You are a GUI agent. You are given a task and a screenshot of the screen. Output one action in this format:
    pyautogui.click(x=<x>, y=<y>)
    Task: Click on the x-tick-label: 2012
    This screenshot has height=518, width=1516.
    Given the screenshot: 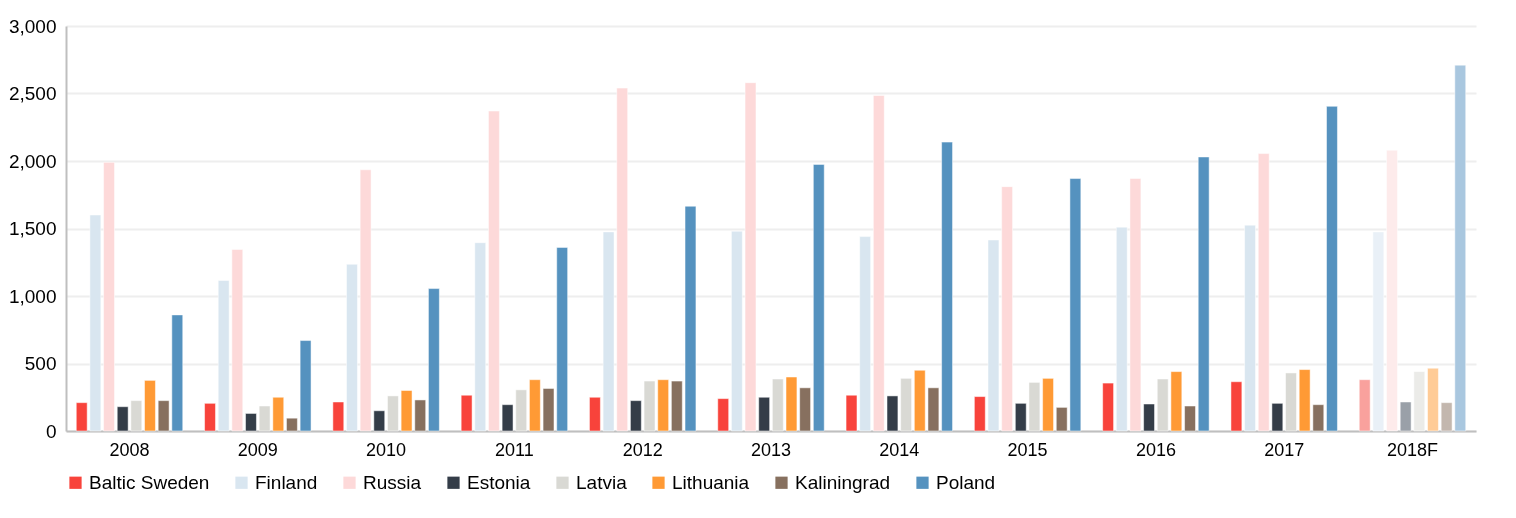 What is the action you would take?
    pyautogui.click(x=642, y=449)
    